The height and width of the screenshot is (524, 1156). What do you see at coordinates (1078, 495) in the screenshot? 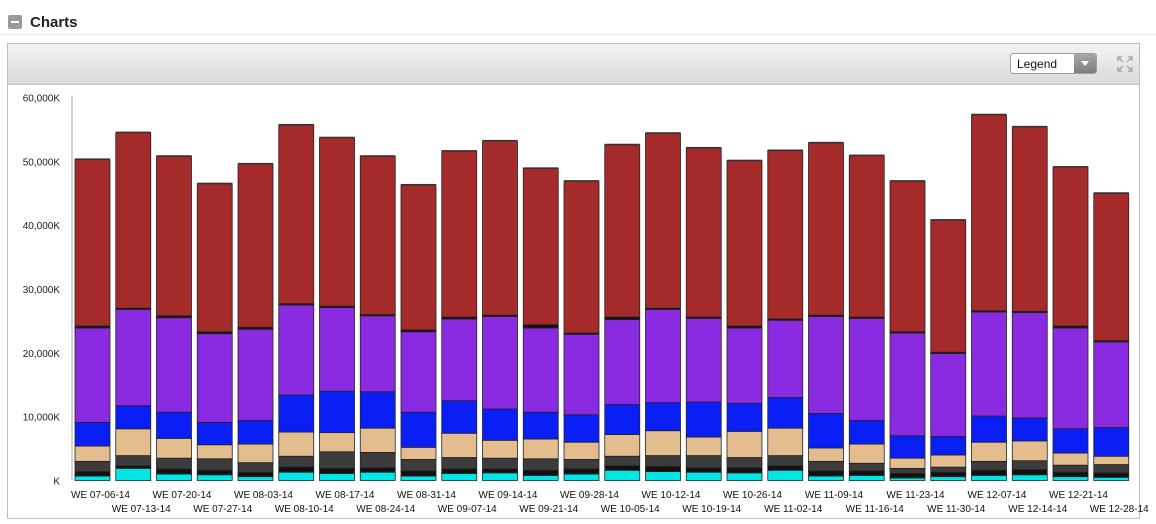
I see `x-tick-label: WE 12-21-14` at bounding box center [1078, 495].